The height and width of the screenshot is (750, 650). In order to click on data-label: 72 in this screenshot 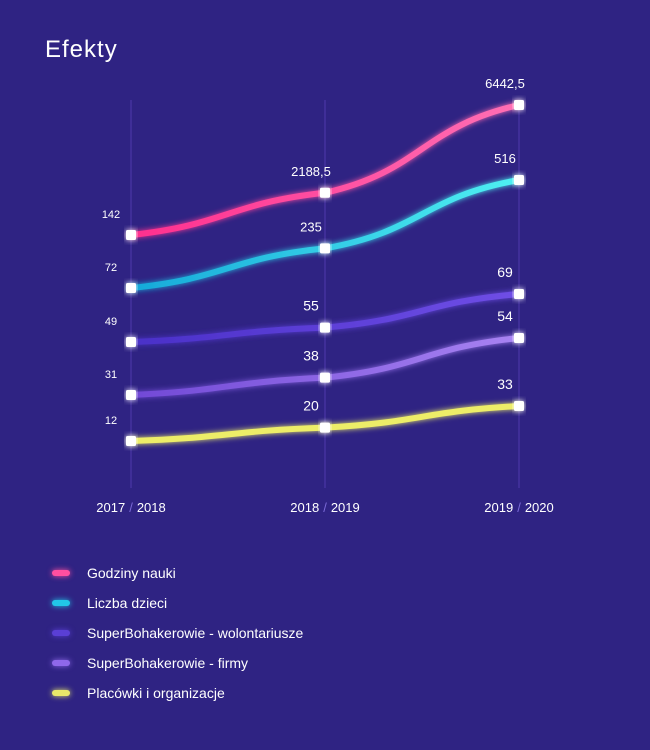, I will do `click(111, 268)`.